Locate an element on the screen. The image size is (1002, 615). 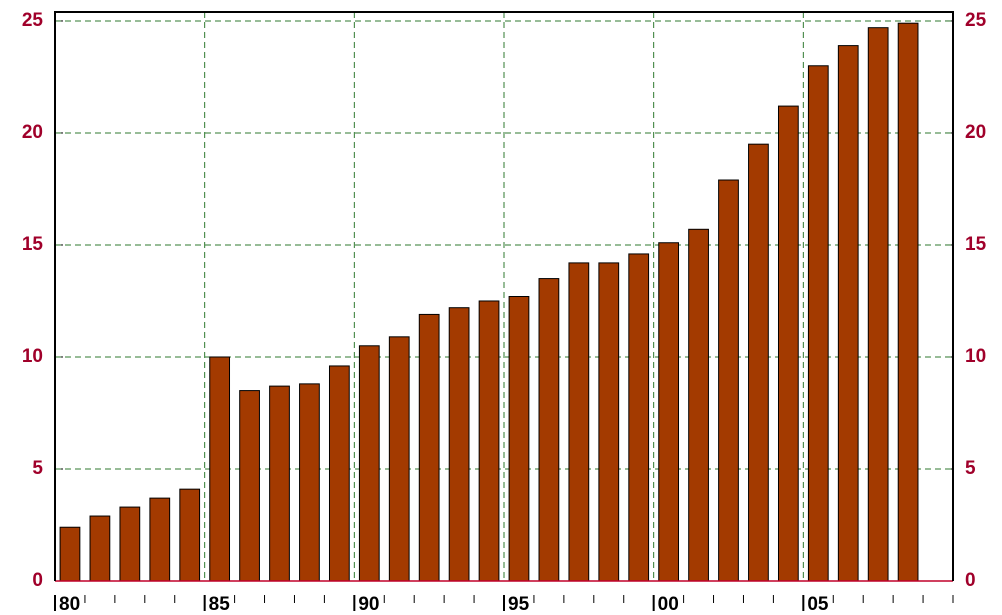
x-tick-label: 05 is located at coordinates (818, 604).